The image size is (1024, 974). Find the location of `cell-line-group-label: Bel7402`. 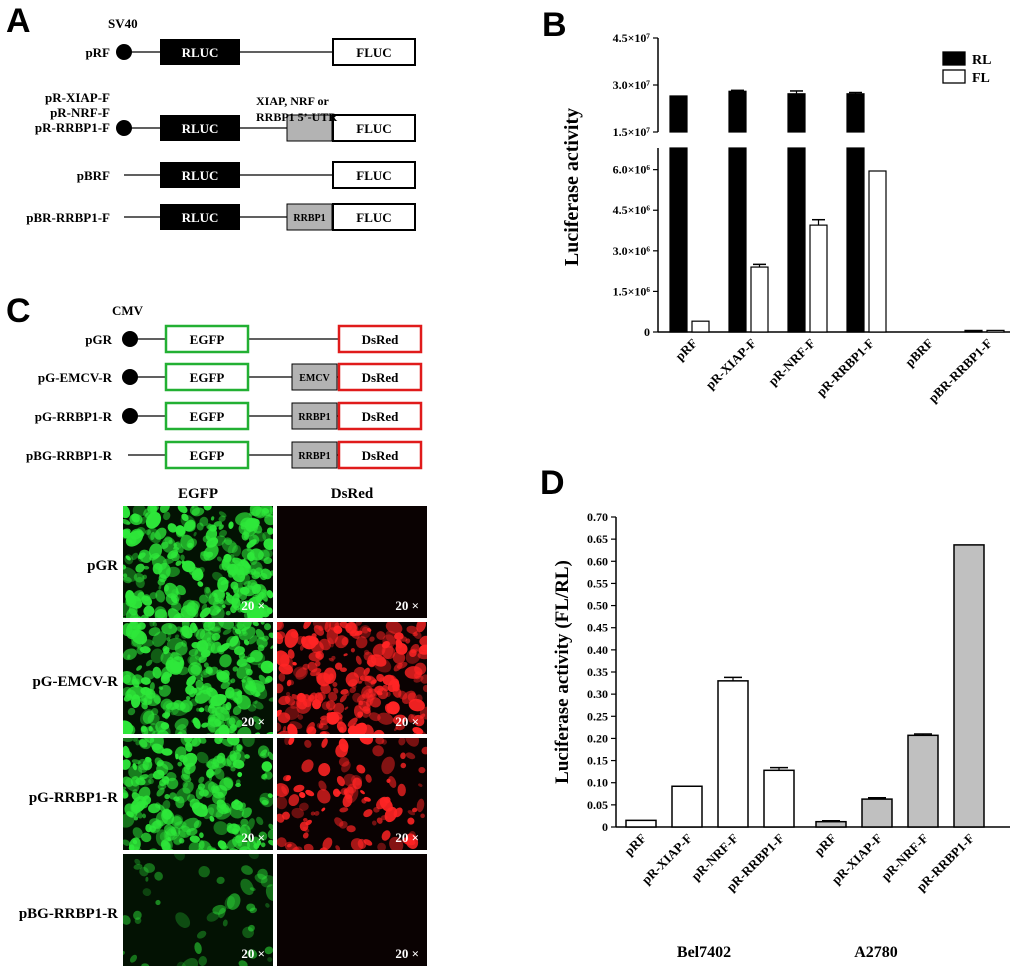

cell-line-group-label: Bel7402 is located at coordinates (704, 952).